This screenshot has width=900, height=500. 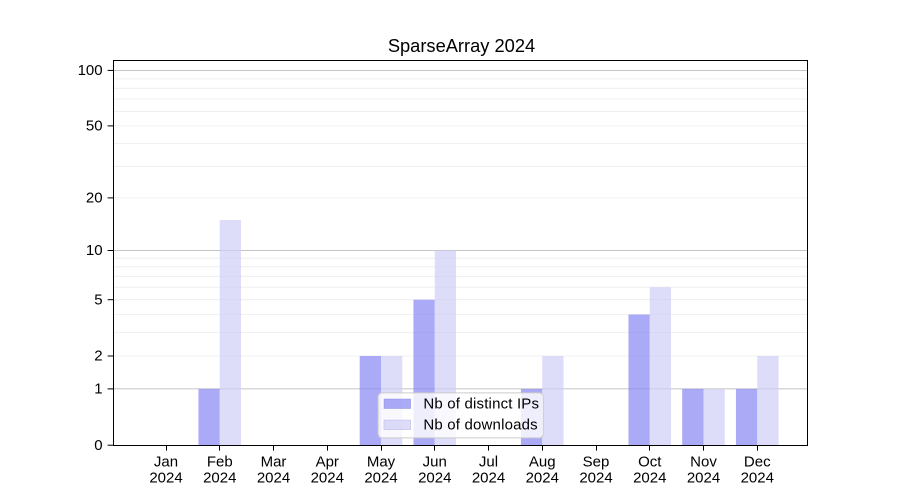 What do you see at coordinates (98, 356) in the screenshot?
I see `svg-text: 2` at bounding box center [98, 356].